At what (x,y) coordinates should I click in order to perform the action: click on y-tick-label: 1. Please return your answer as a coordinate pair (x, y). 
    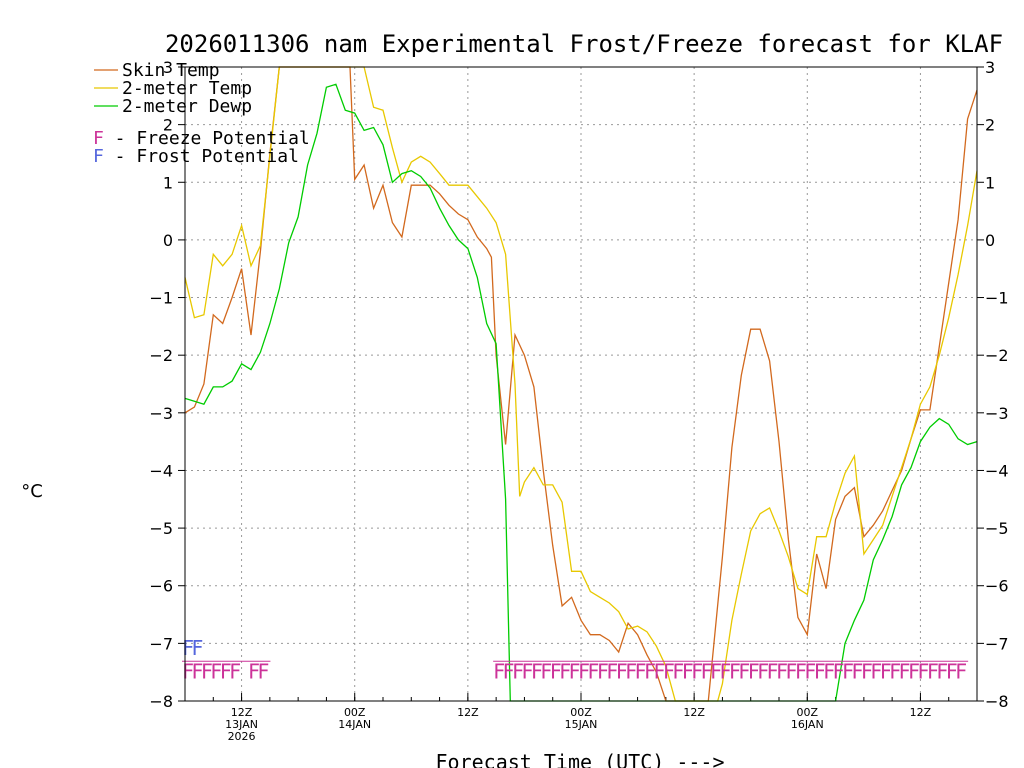
    Looking at the image, I should click on (168, 182).